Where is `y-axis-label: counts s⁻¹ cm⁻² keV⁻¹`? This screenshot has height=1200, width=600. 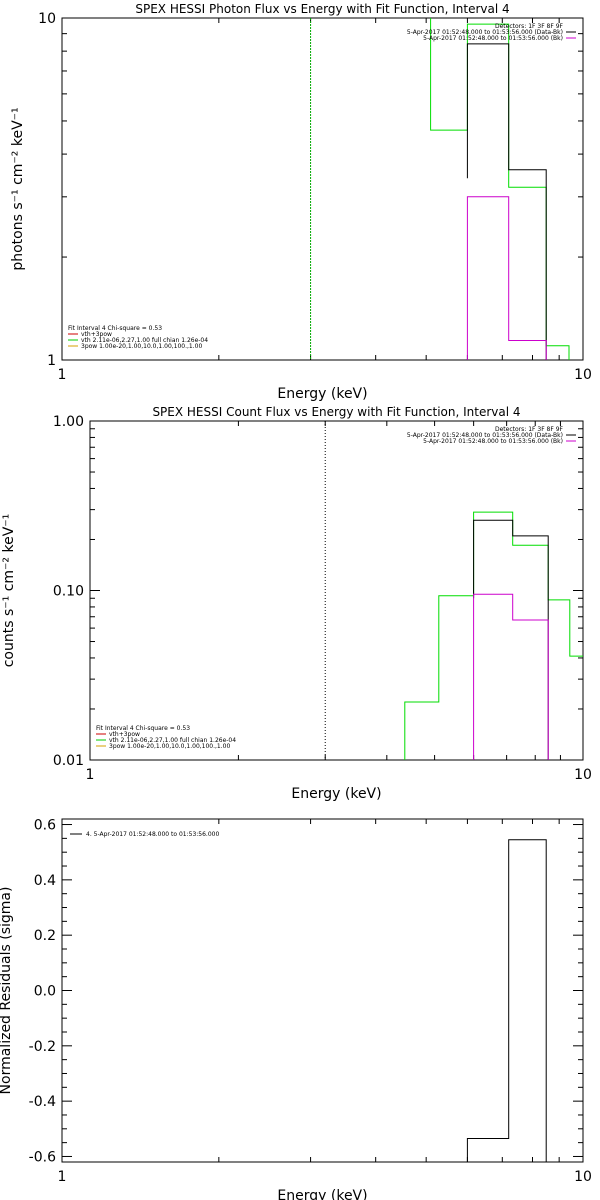 y-axis-label: counts s⁻¹ cm⁻² keV⁻¹ is located at coordinates (9, 591).